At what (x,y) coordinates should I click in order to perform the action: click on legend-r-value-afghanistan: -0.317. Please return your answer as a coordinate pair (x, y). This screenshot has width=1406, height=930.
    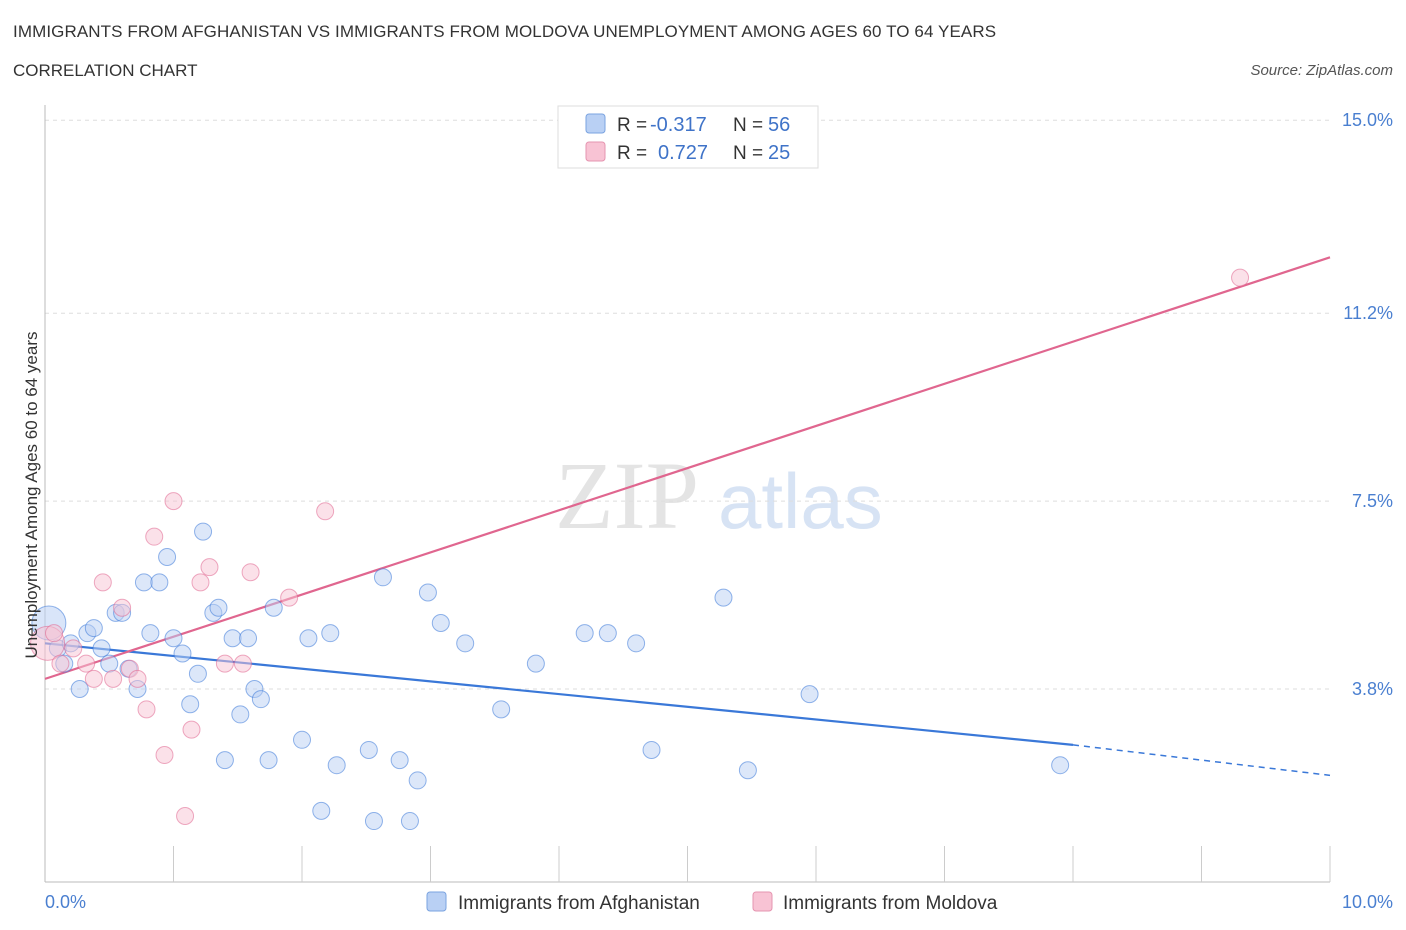
    Looking at the image, I should click on (678, 125).